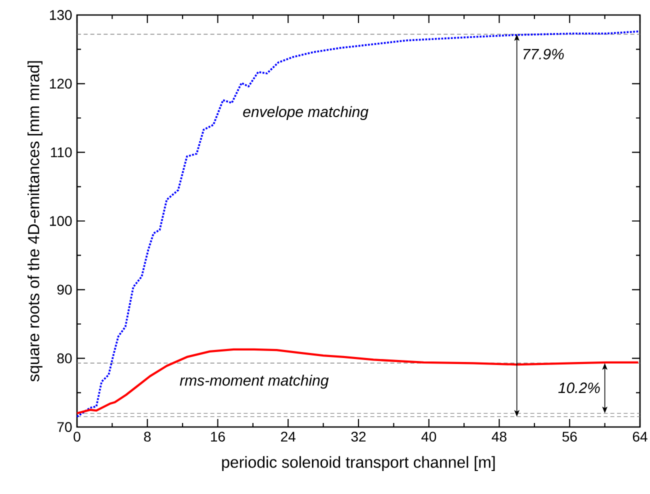  What do you see at coordinates (61, 221) in the screenshot?
I see `y-tick-label: 100` at bounding box center [61, 221].